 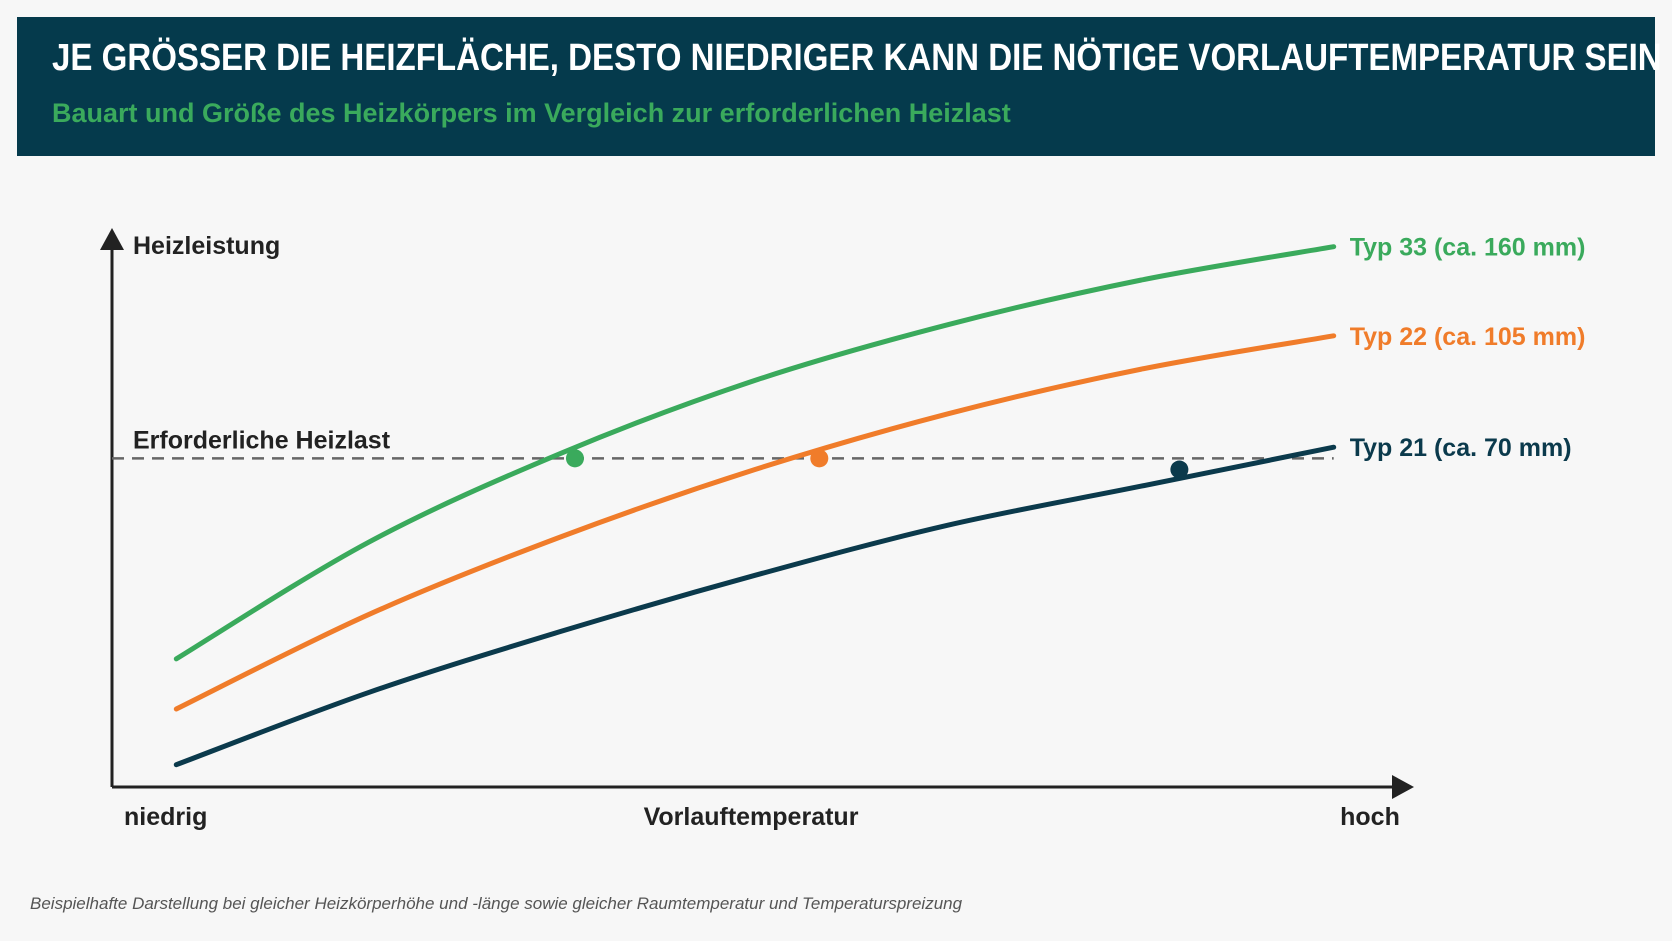 What do you see at coordinates (1468, 337) in the screenshot?
I see `series-label-1: Typ 22 (ca. 105 mm)` at bounding box center [1468, 337].